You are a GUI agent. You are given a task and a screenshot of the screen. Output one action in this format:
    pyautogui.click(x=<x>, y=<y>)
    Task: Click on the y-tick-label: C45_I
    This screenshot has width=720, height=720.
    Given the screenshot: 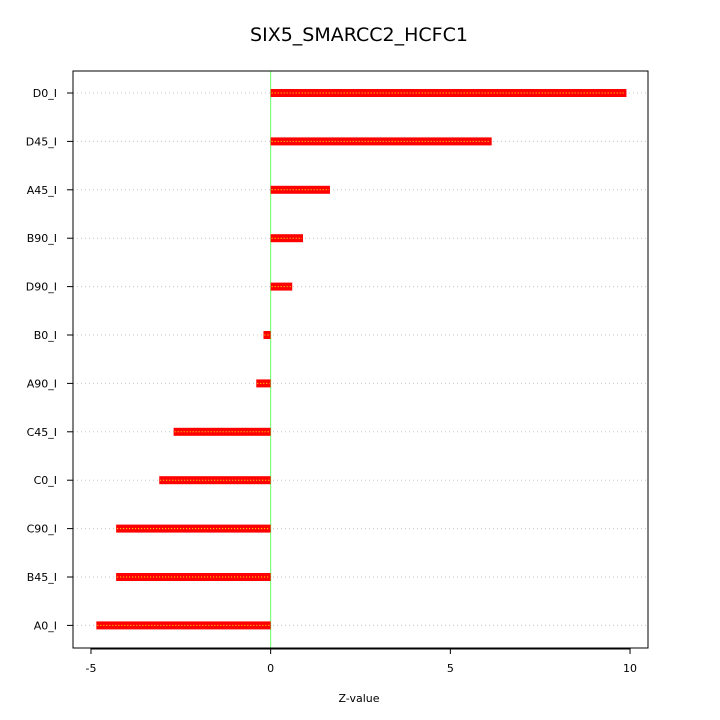 What is the action you would take?
    pyautogui.click(x=42, y=432)
    